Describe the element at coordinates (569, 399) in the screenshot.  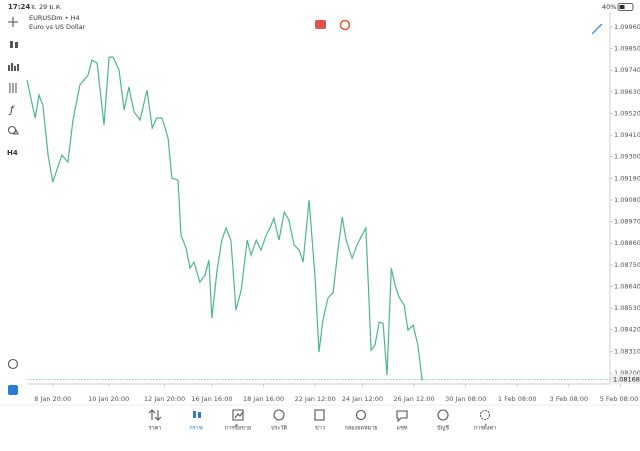
I see `x-tick-label: 3 Feb 08:00` at that location.